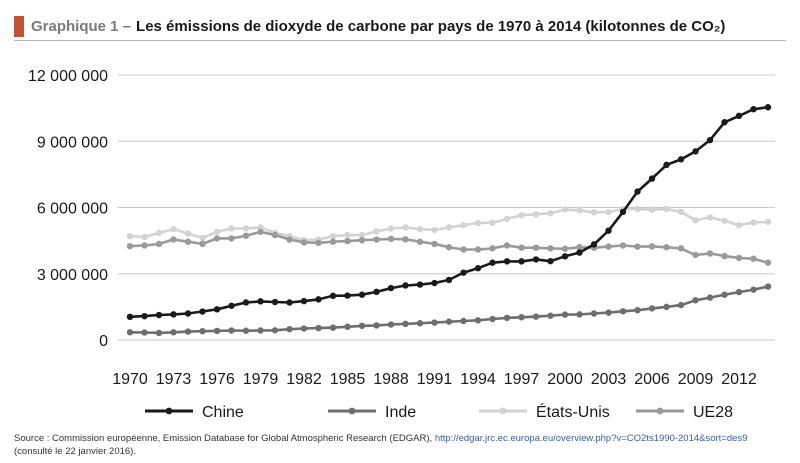 The height and width of the screenshot is (463, 800). I want to click on legend-marker-chine, so click(169, 411).